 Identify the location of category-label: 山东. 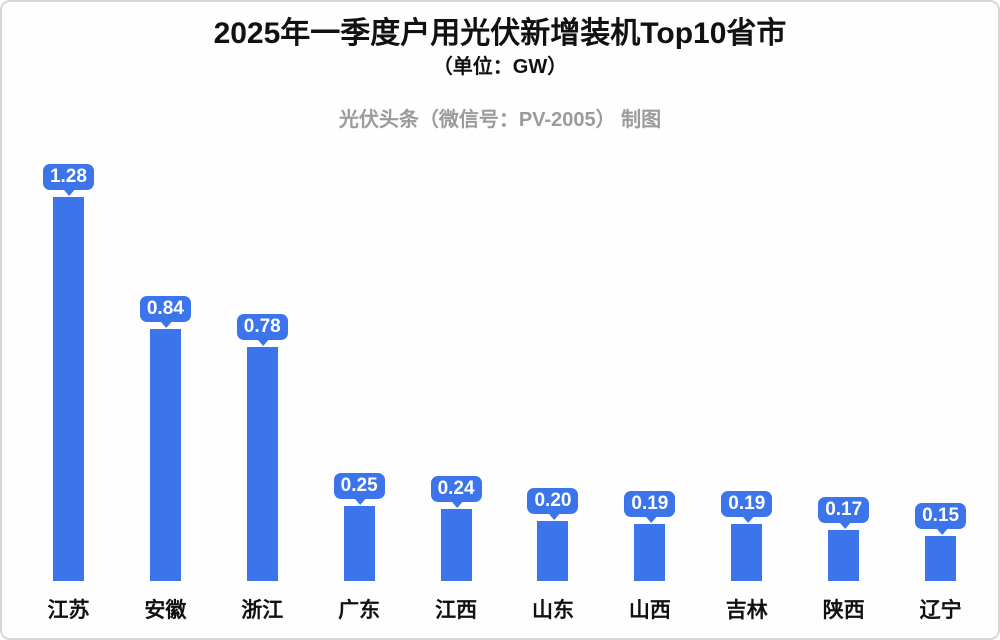
(552, 610).